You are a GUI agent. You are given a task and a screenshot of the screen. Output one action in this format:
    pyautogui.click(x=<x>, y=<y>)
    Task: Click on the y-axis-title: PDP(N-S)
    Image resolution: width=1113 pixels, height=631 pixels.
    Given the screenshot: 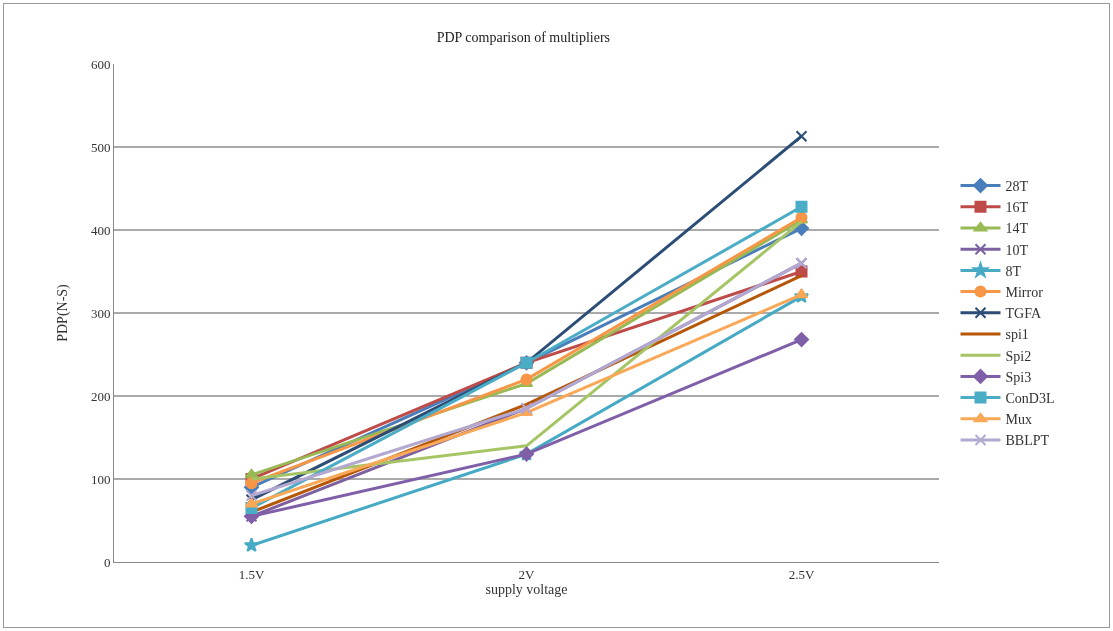 What is the action you would take?
    pyautogui.click(x=62, y=312)
    